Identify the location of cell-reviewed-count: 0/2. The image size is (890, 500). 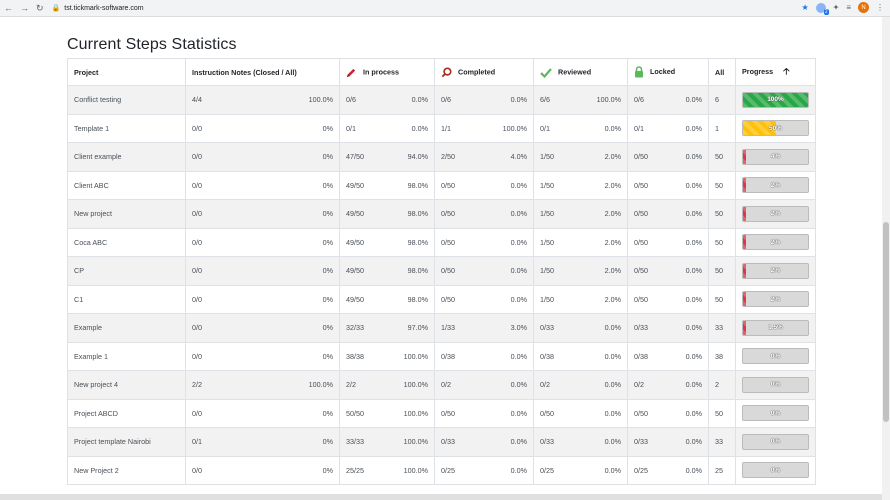
(545, 385).